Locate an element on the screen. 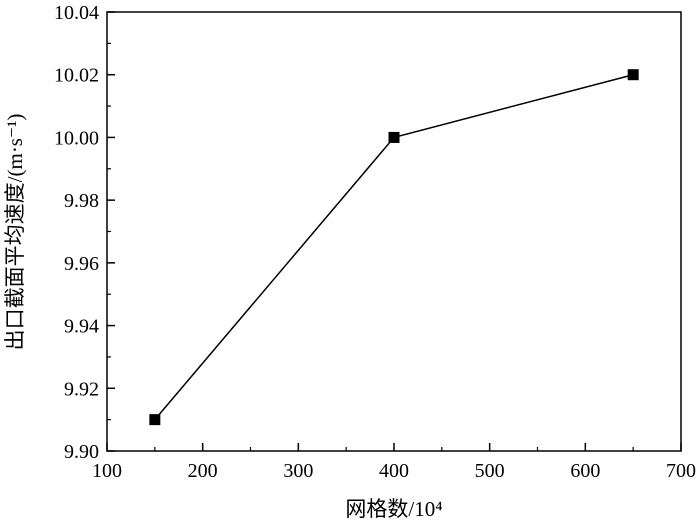 The image size is (700, 526). y-tick-label: 10.00 is located at coordinates (76, 138).